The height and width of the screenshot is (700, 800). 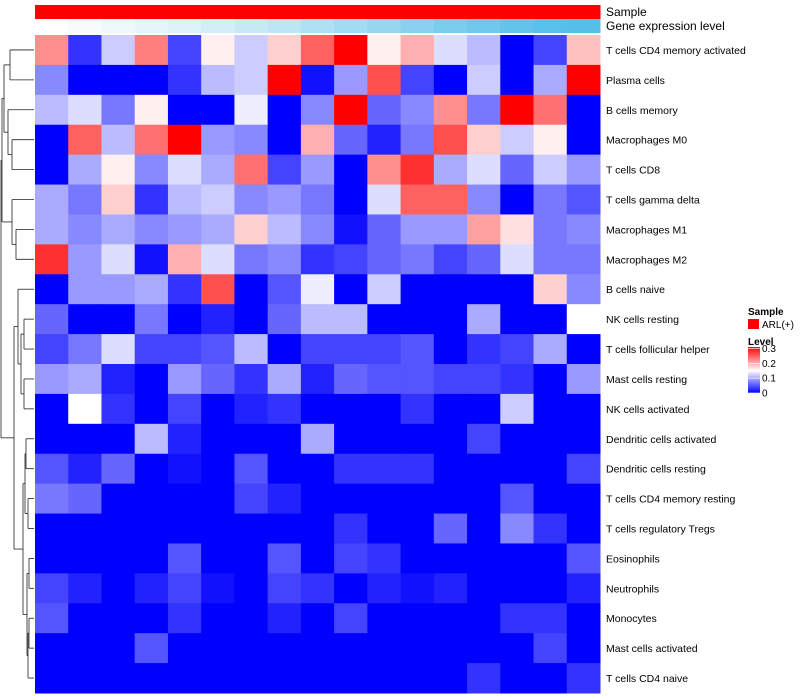 I want to click on row-label: Mast cells resting, so click(x=646, y=380).